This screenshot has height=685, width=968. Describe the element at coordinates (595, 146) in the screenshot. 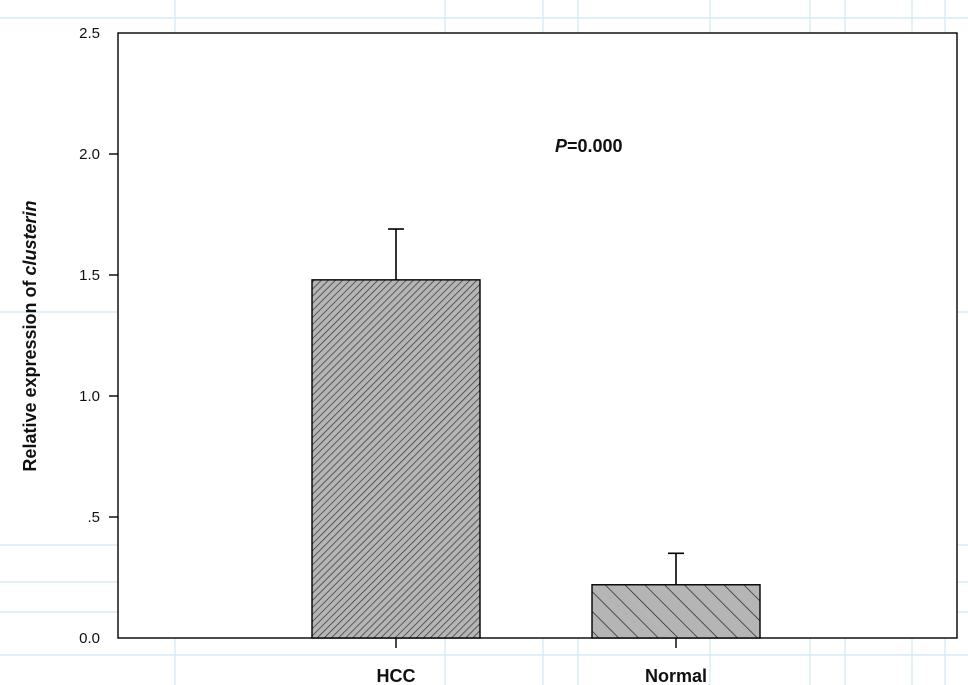

I see `p-value-text: =0.000` at that location.